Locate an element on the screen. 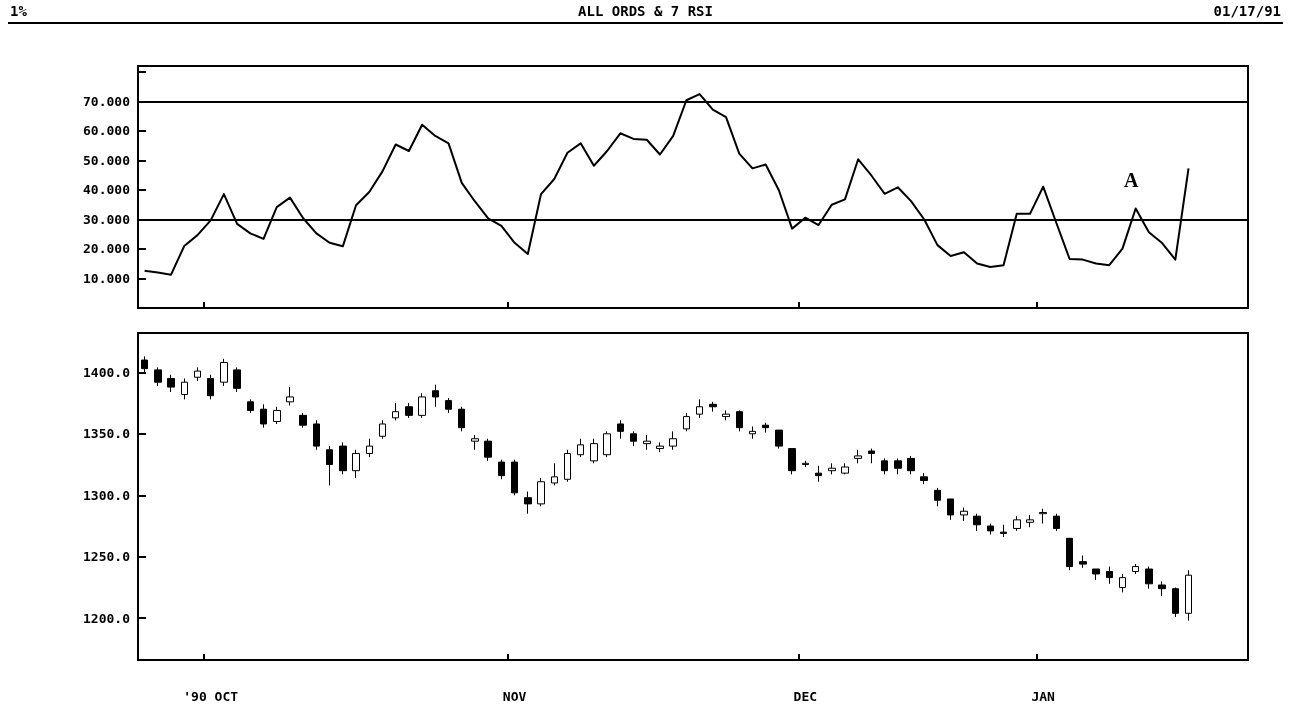  y-tick-label: 1400.0 is located at coordinates (107, 372).